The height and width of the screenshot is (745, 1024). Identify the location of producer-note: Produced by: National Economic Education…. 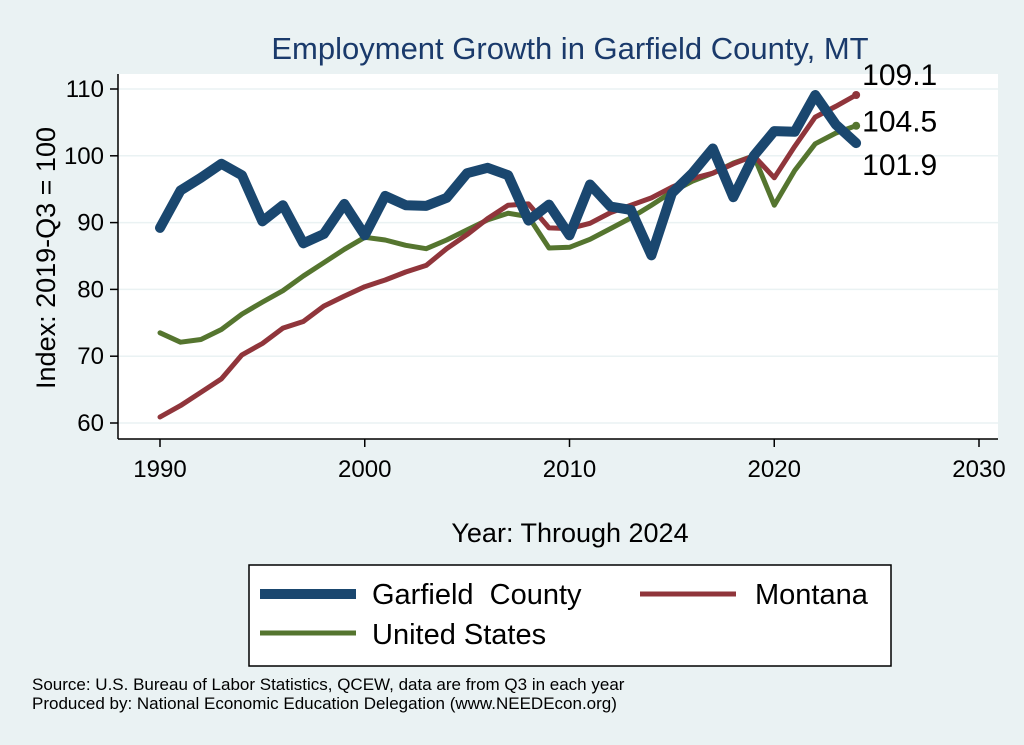
(324, 703).